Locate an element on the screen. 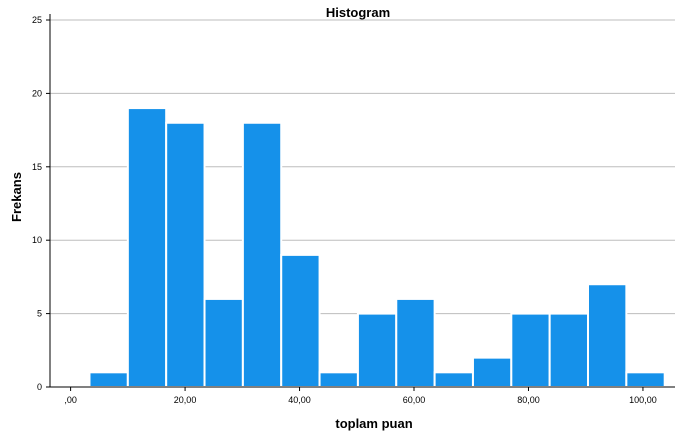  y-tick-label-4: 20 is located at coordinates (37, 93).